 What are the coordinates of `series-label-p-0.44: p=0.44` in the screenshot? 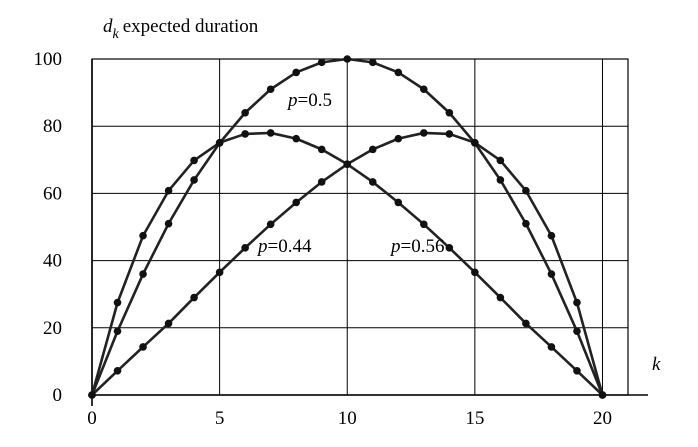 It's located at (284, 246).